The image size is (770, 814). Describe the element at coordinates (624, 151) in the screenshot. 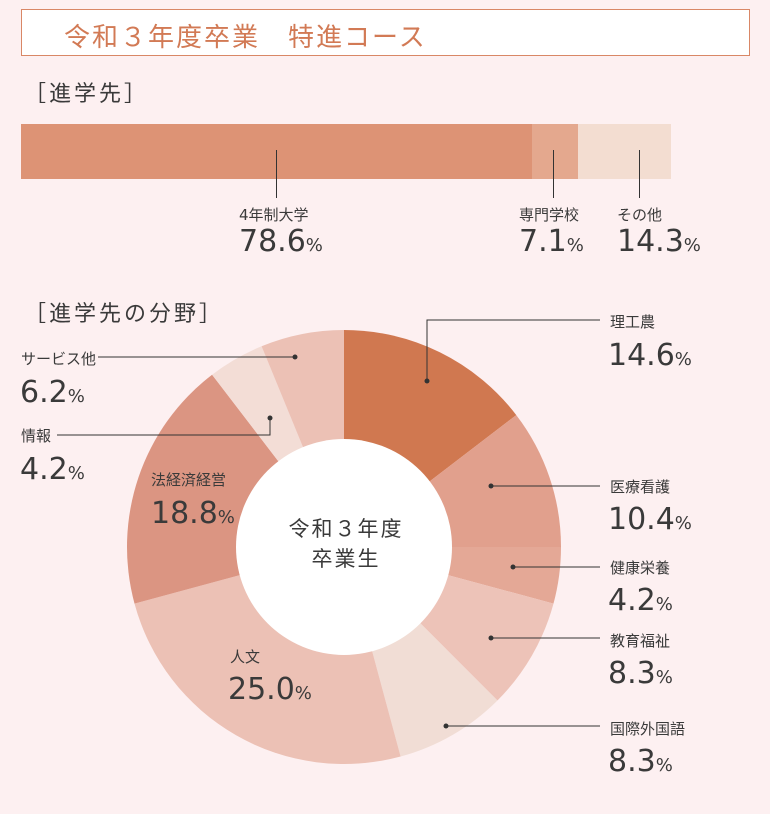

I see `bar-other` at that location.